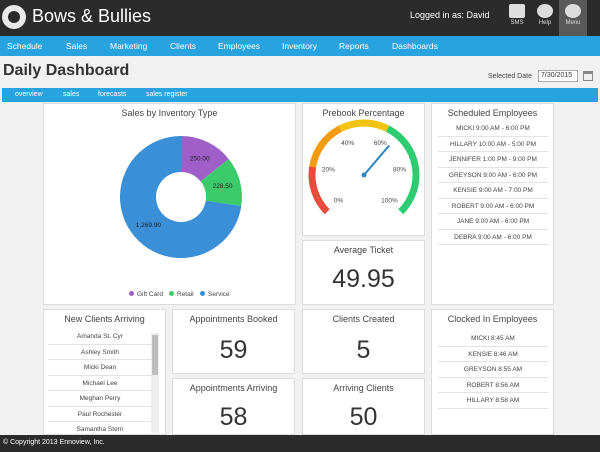 Image resolution: width=600 pixels, height=452 pixels. What do you see at coordinates (131, 293) in the screenshot?
I see `legend-gift-card-swatch` at bounding box center [131, 293].